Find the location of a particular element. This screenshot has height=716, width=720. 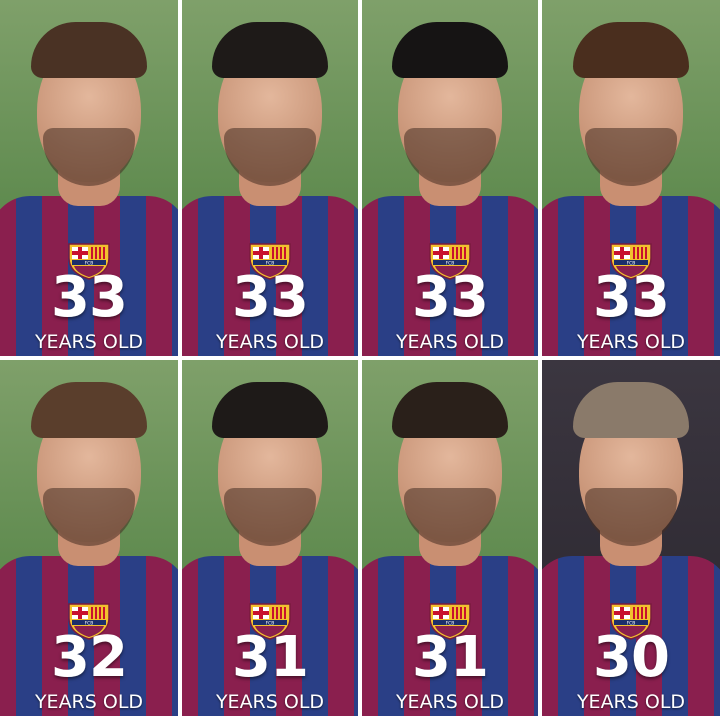

player-tile: FCB 30 YEARS OLD is located at coordinates (631, 538).